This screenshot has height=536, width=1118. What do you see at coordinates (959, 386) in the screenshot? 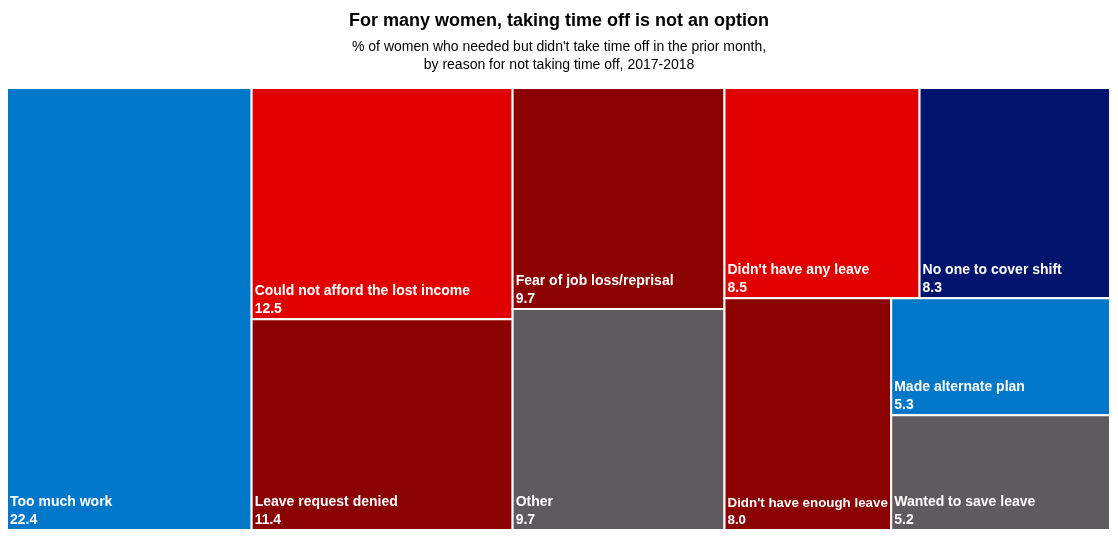
I see `category-label: Made alternate plan` at bounding box center [959, 386].